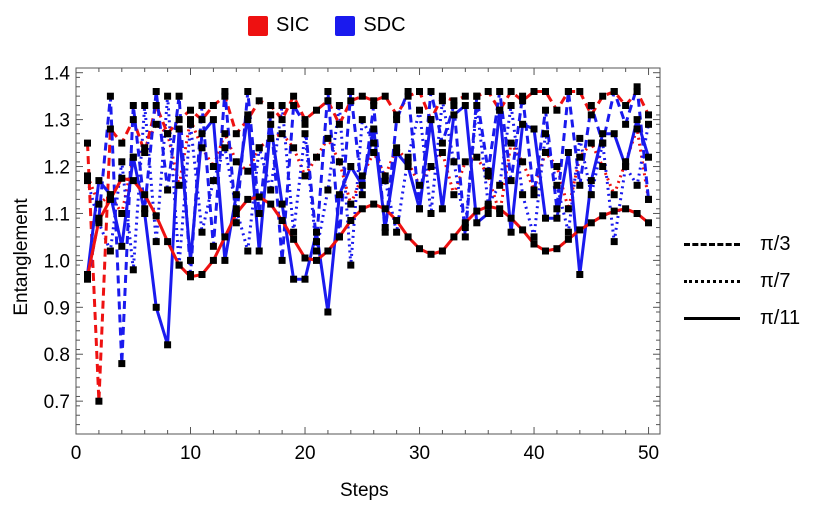  Describe the element at coordinates (293, 25) in the screenshot. I see `legend-label-sic: SIC` at that location.